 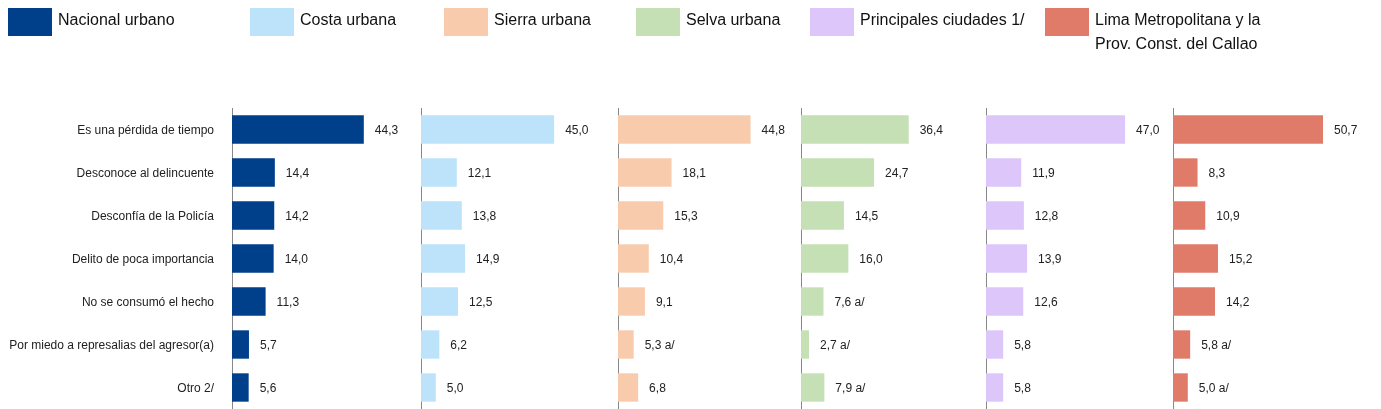 I want to click on y-tick-label: Desconfía de la Policía, so click(x=153, y=215).